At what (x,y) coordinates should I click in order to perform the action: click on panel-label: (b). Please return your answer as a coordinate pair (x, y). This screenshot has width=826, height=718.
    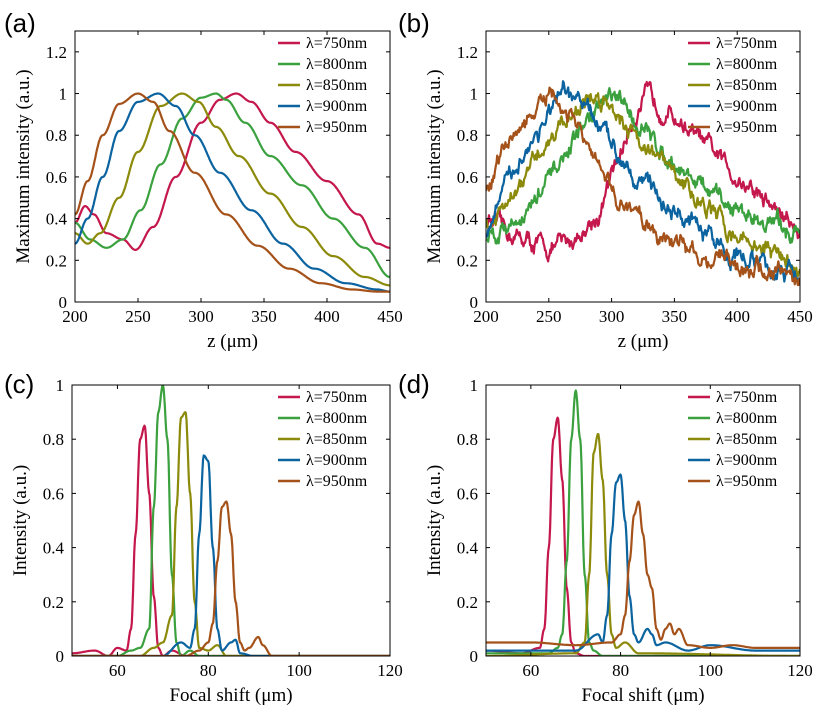
    Looking at the image, I should click on (414, 23).